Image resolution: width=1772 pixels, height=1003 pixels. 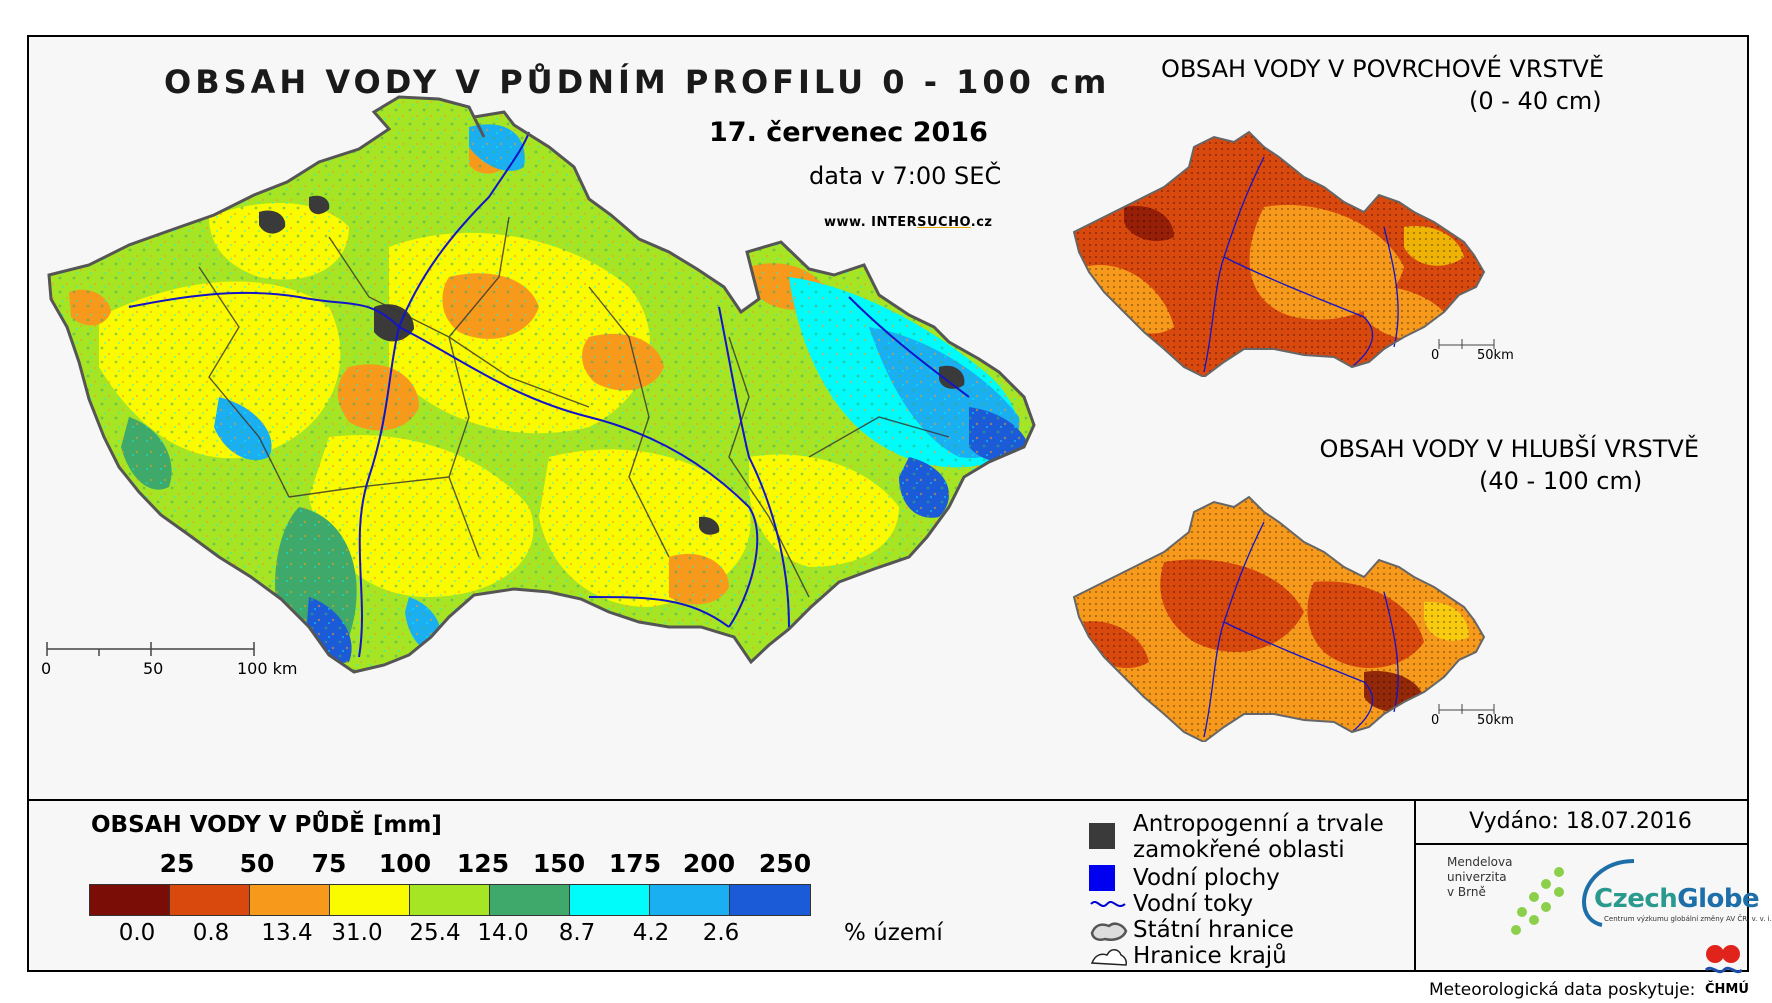 What do you see at coordinates (137, 933) in the screenshot?
I see `percent-value: 0.0` at bounding box center [137, 933].